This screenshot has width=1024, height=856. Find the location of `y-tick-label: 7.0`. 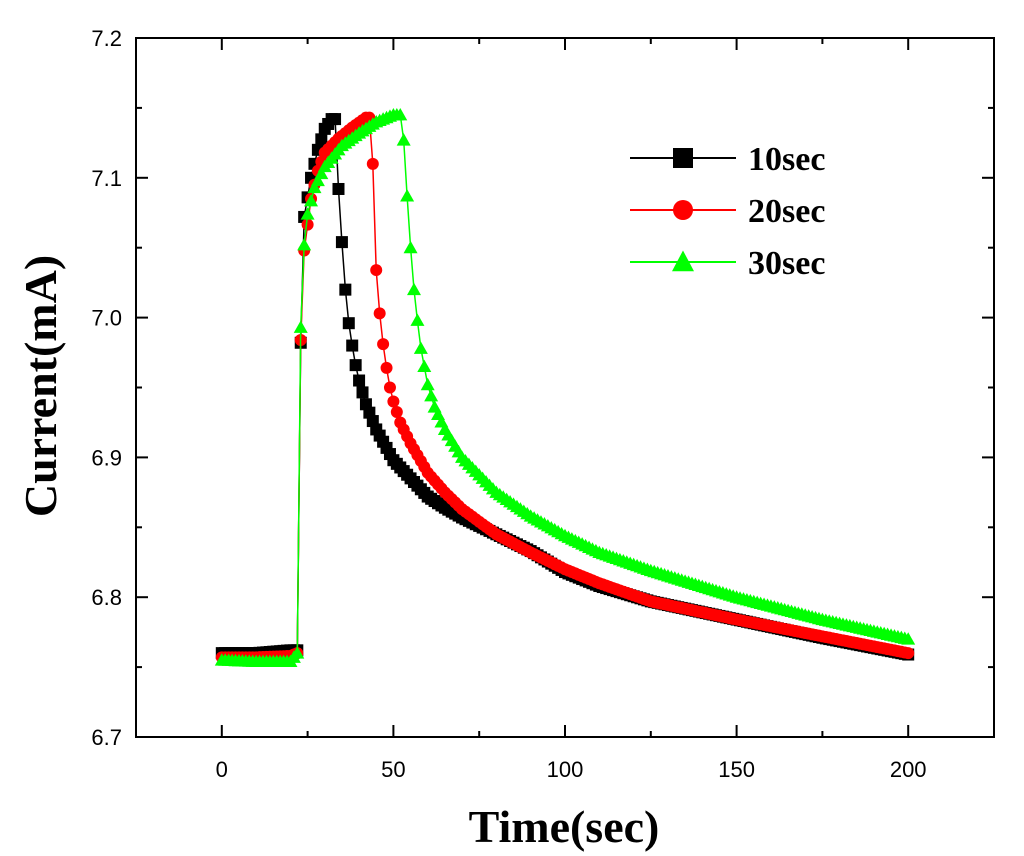

y-tick-label: 7.0 is located at coordinates (106, 318).